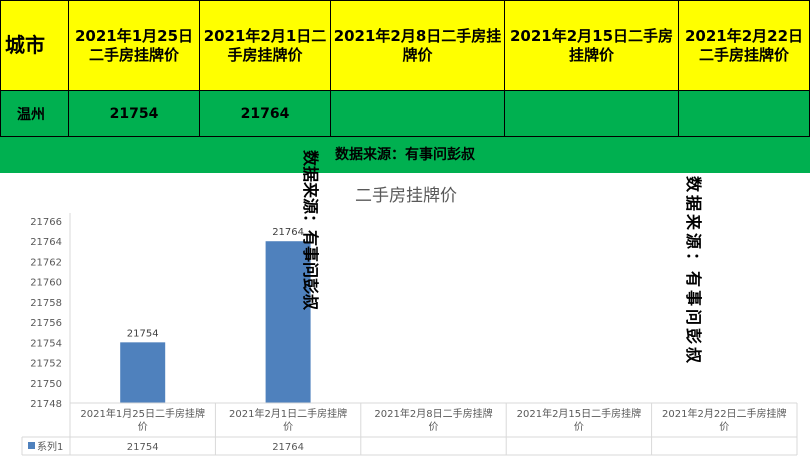 This screenshot has height=461, width=810. What do you see at coordinates (46, 303) in the screenshot?
I see `y-tick-label: 21758` at bounding box center [46, 303].